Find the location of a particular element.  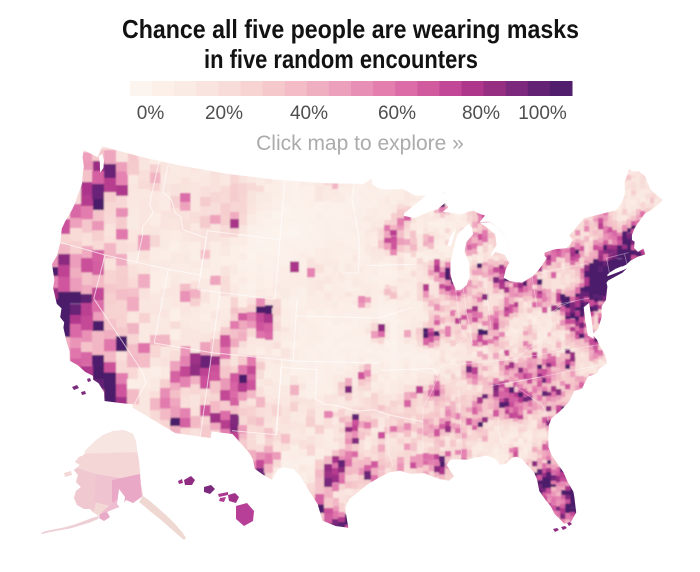

svg-text: 0% is located at coordinates (151, 113).